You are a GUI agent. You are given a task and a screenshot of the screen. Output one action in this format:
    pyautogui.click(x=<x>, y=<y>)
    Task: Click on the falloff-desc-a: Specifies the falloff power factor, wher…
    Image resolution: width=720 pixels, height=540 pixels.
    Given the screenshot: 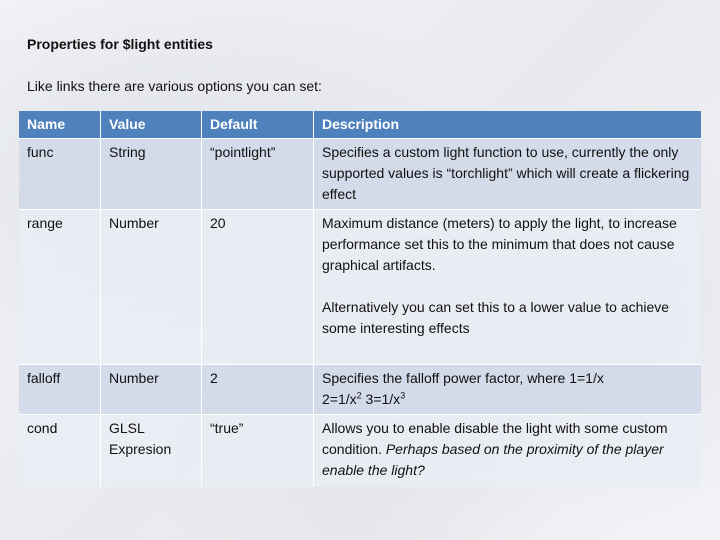 What is the action you would take?
    pyautogui.click(x=463, y=378)
    